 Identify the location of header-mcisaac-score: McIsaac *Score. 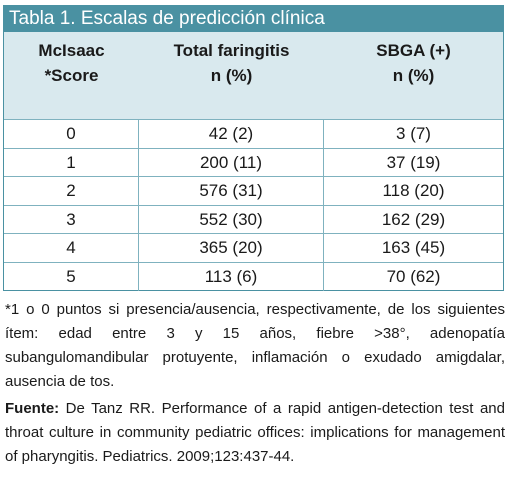
(71, 75).